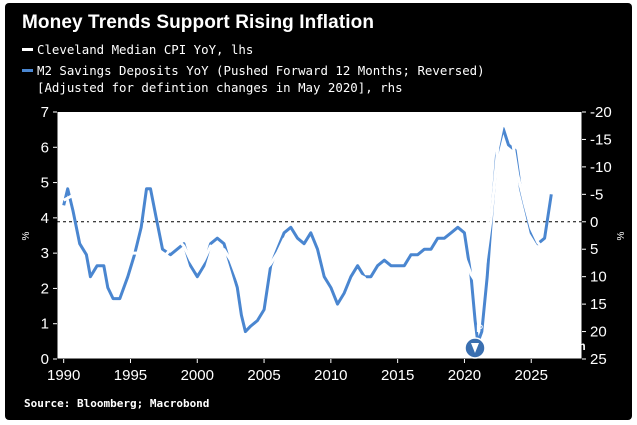 Image resolution: width=637 pixels, height=425 pixels. Describe the element at coordinates (594, 222) in the screenshot. I see `right-tick-label: 0` at that location.